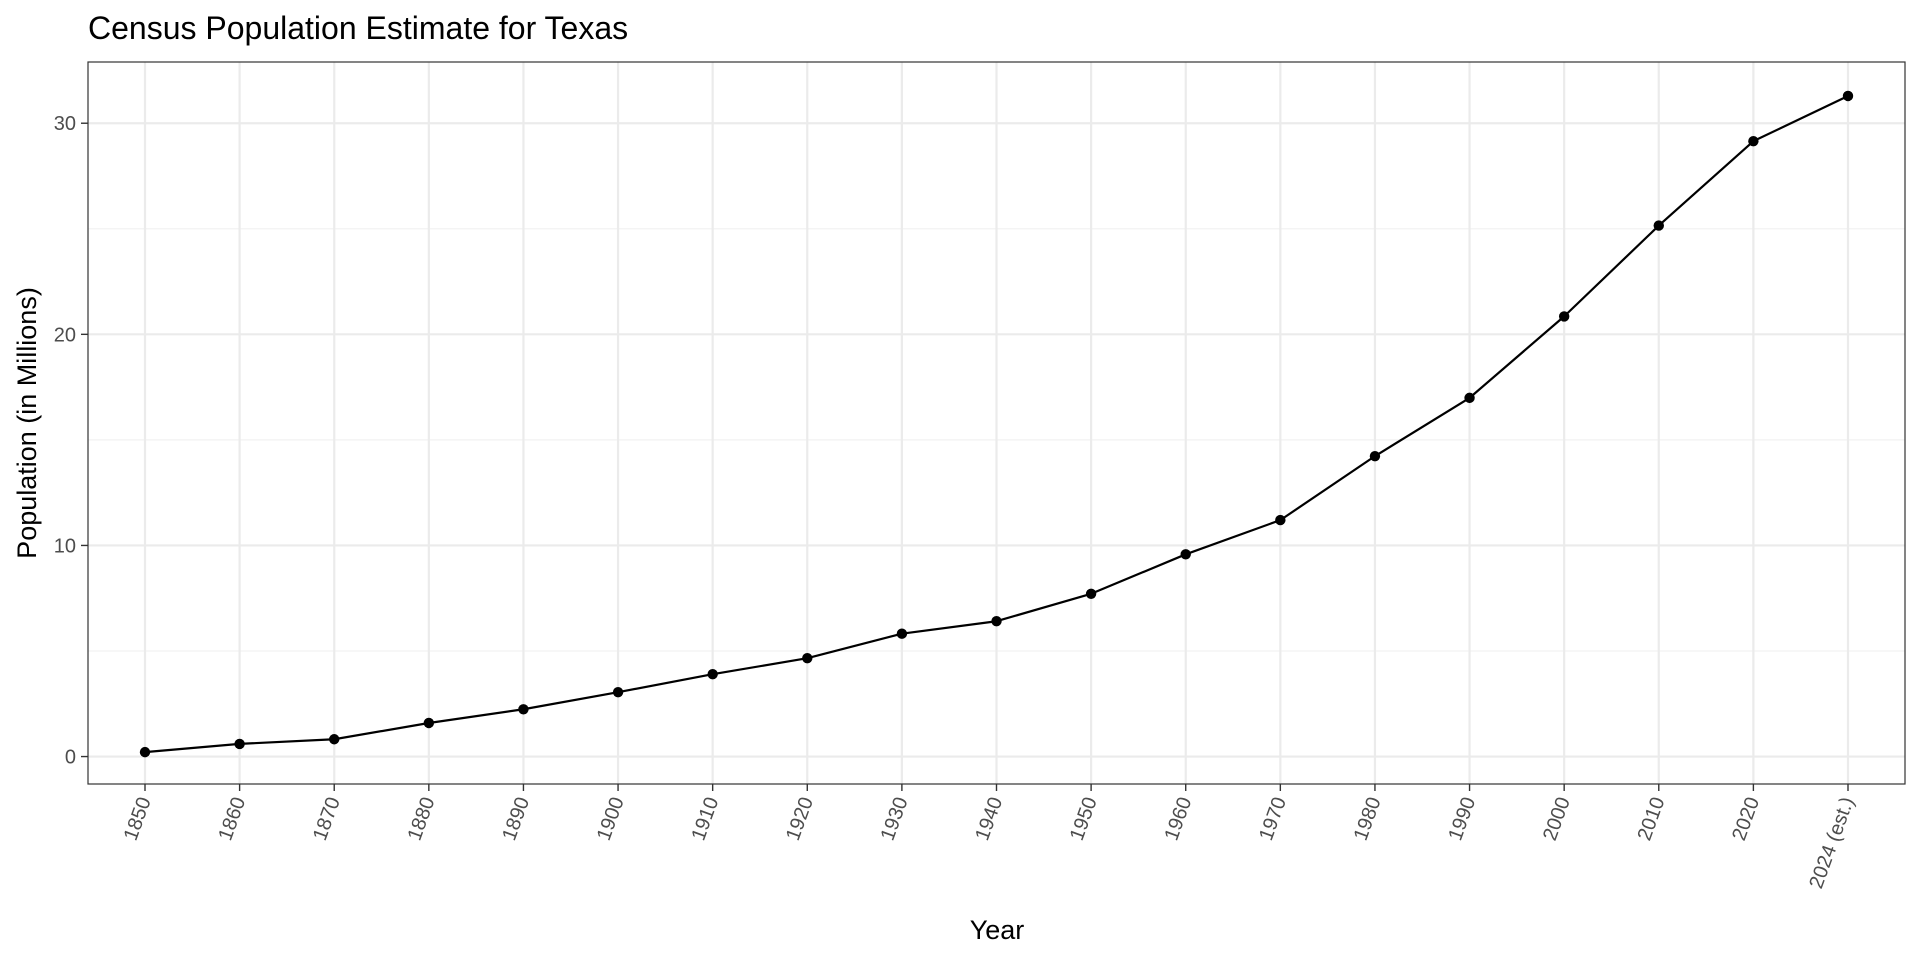  Describe the element at coordinates (1179, 818) in the screenshot. I see `x-tick-label: 1960` at that location.